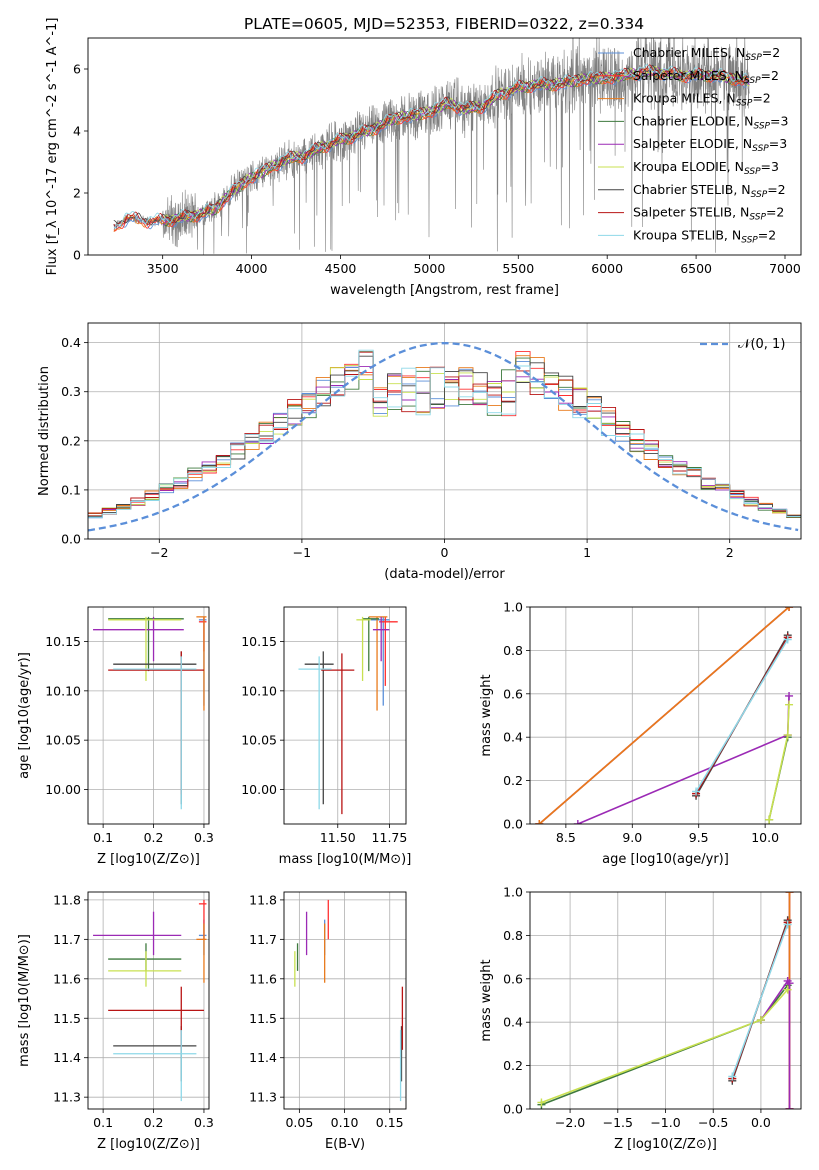  What do you see at coordinates (338, 837) in the screenshot?
I see `x-tick-label: 11.50` at bounding box center [338, 837].